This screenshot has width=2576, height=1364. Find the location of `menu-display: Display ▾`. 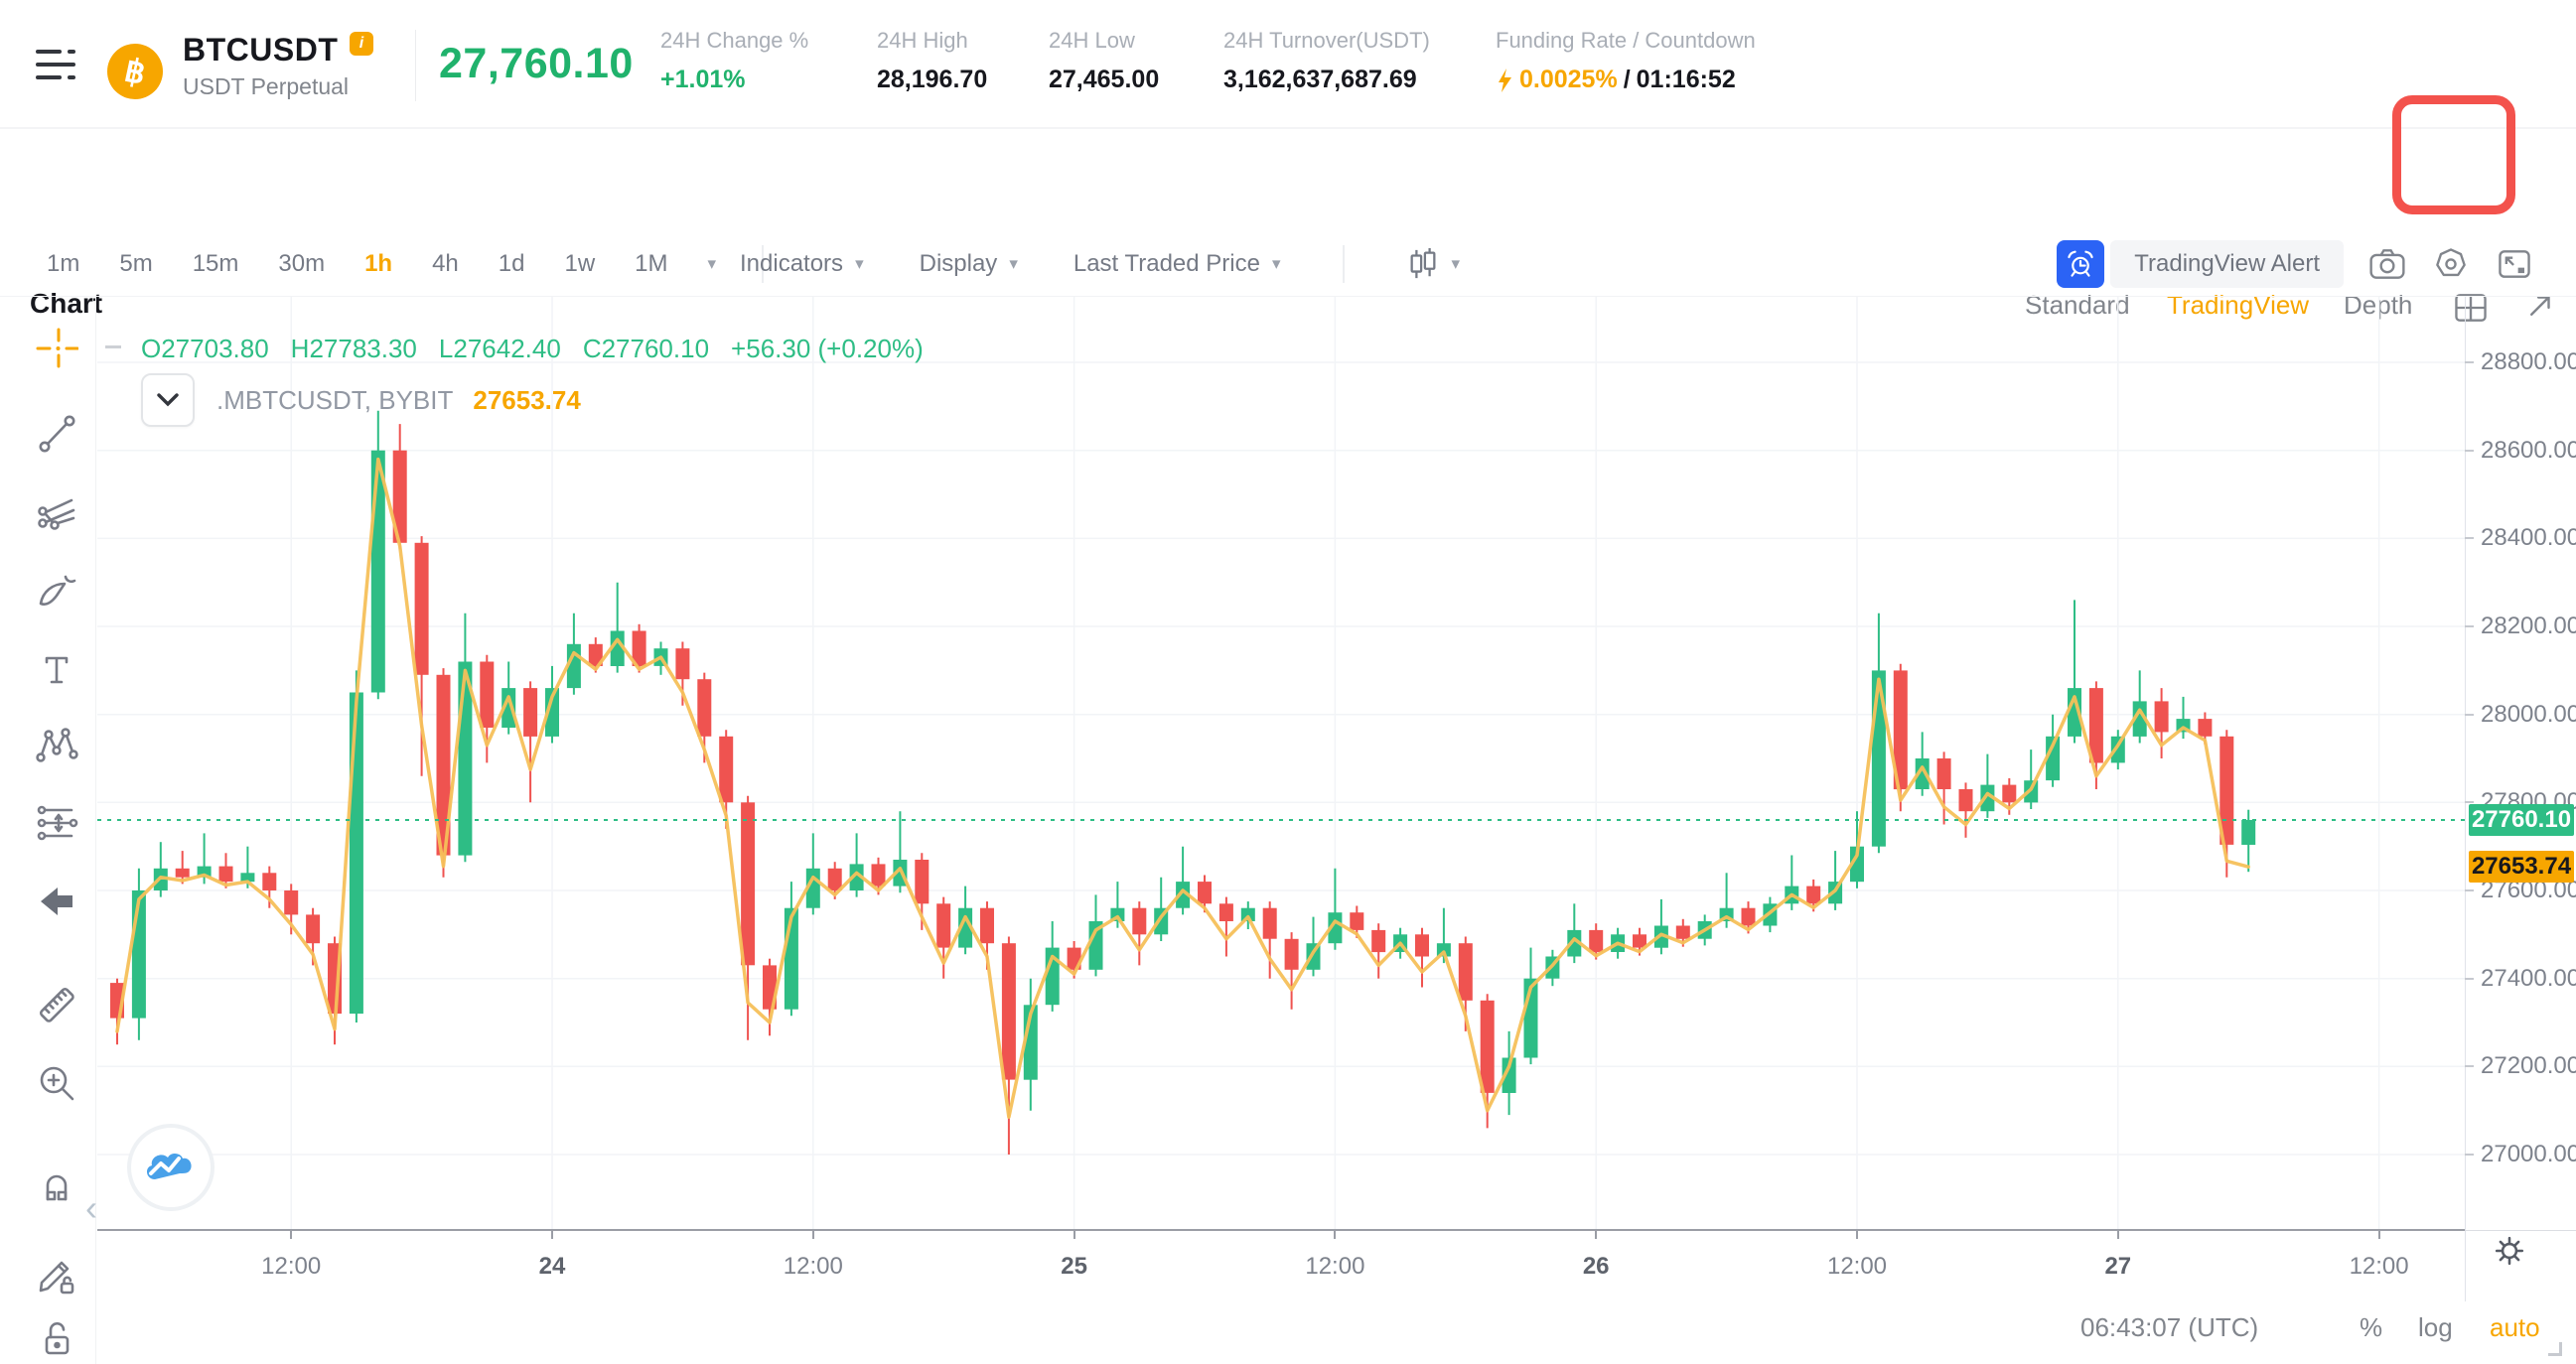

menu-display: Display ▾ is located at coordinates (969, 263).